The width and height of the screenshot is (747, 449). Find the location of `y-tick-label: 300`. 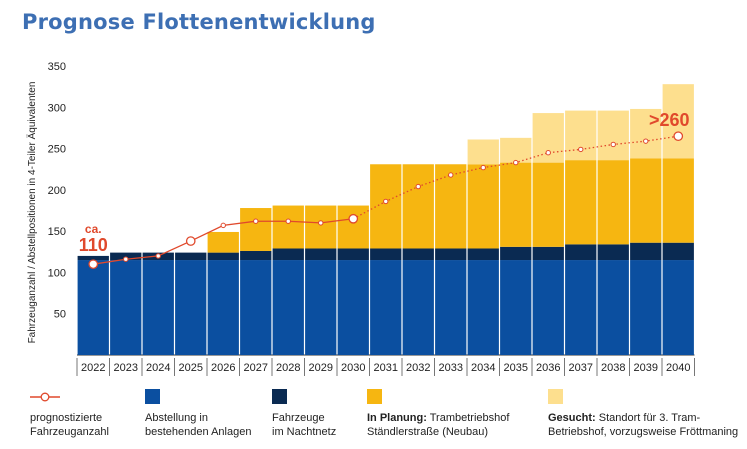

y-tick-label: 300 is located at coordinates (57, 108).